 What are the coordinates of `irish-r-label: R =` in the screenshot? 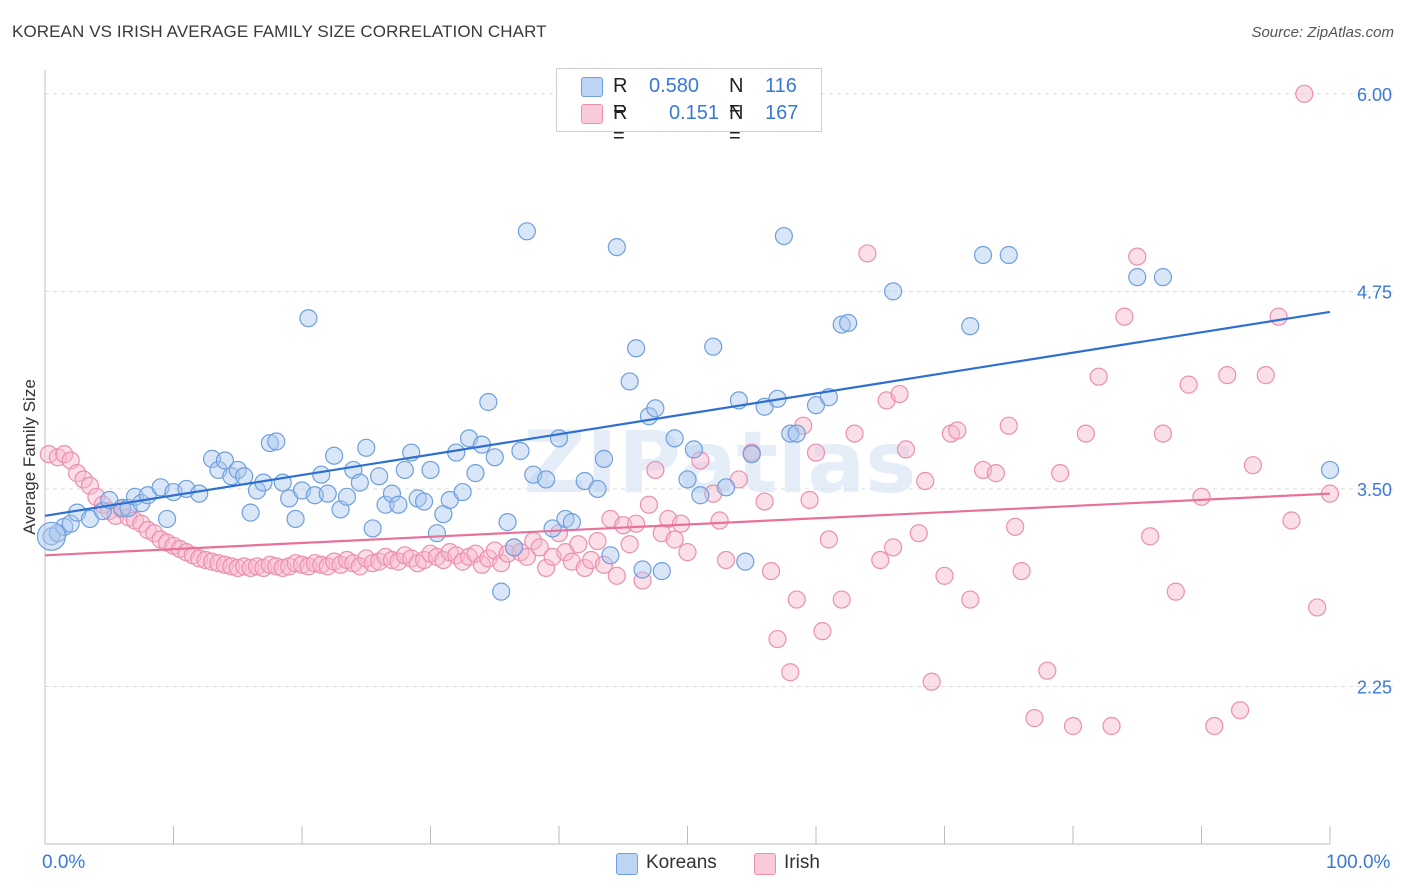 It's located at (620, 124).